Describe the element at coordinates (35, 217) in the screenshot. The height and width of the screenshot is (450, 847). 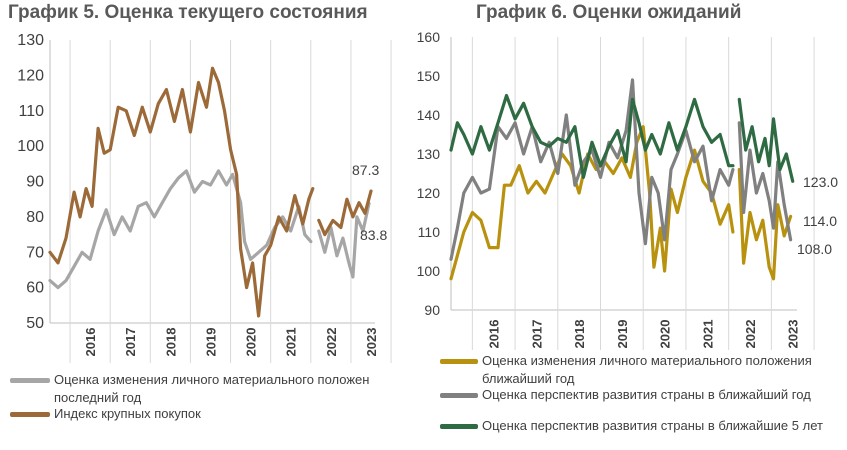
I see `y-tick-label: 80` at that location.